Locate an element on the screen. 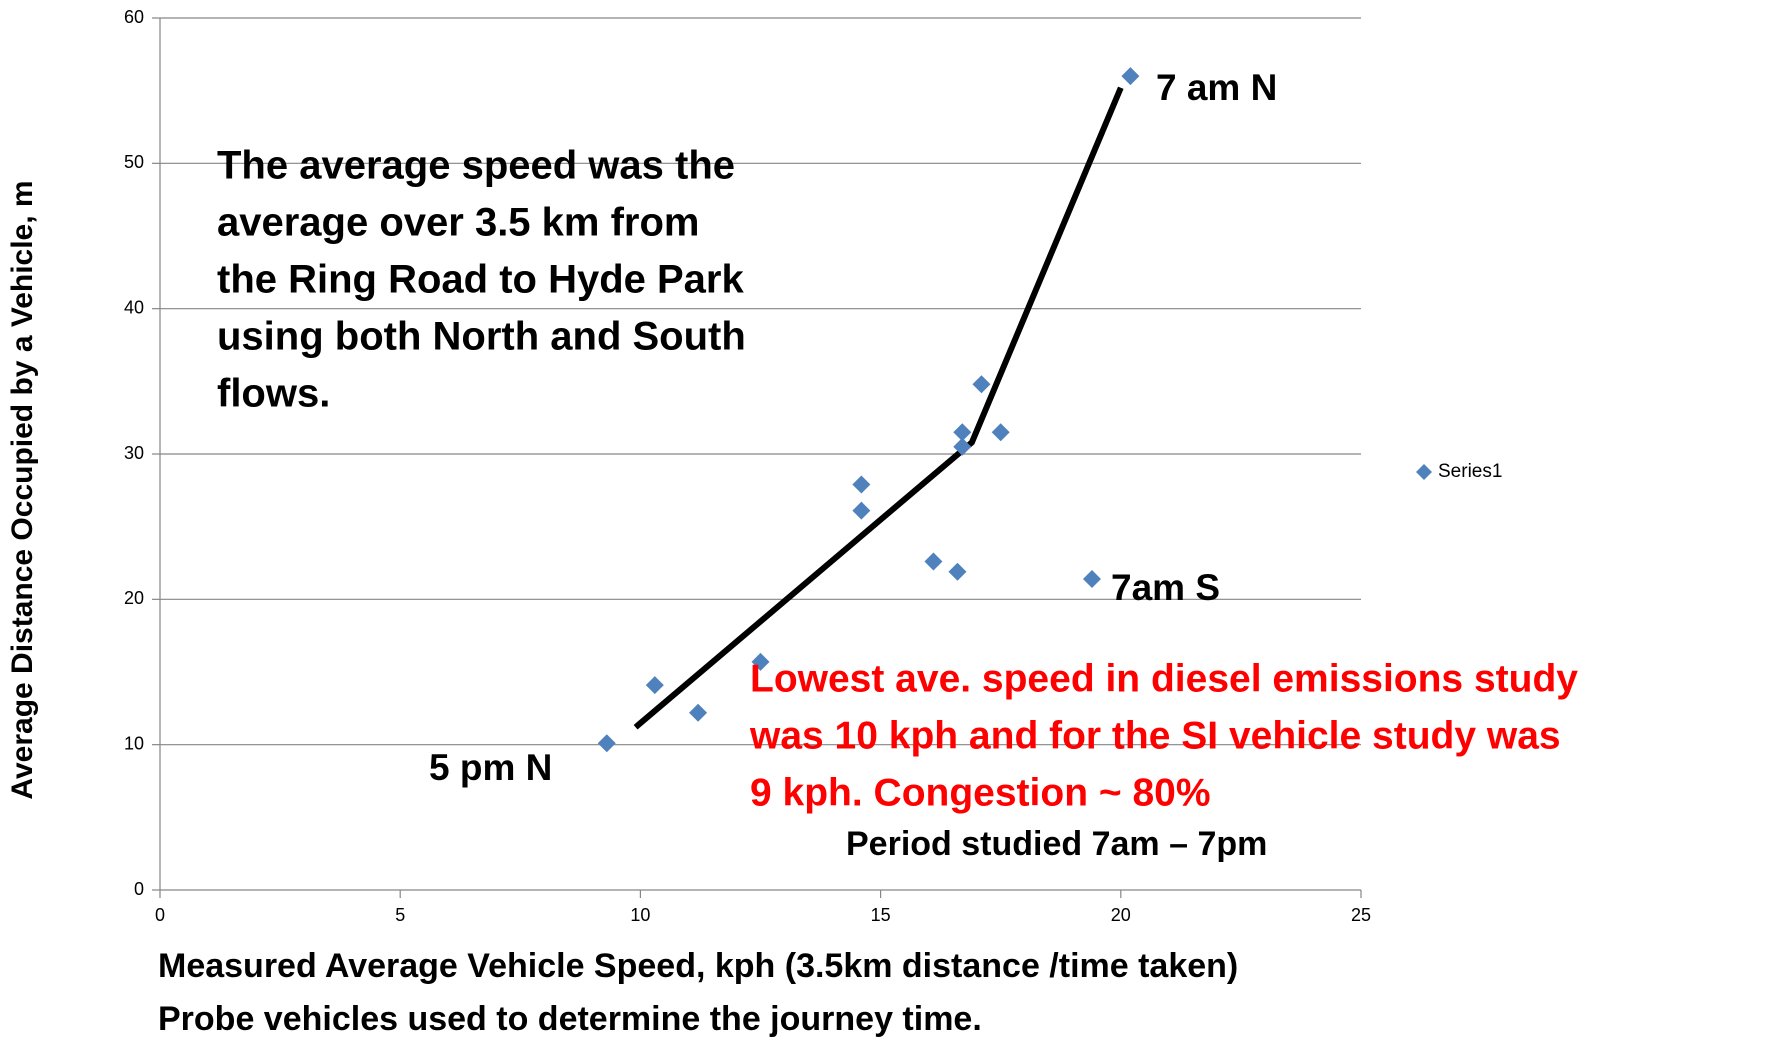 Image resolution: width=1768 pixels, height=1045 pixels. annotation: 9 kph. Congestion ~ 80% is located at coordinates (980, 792).